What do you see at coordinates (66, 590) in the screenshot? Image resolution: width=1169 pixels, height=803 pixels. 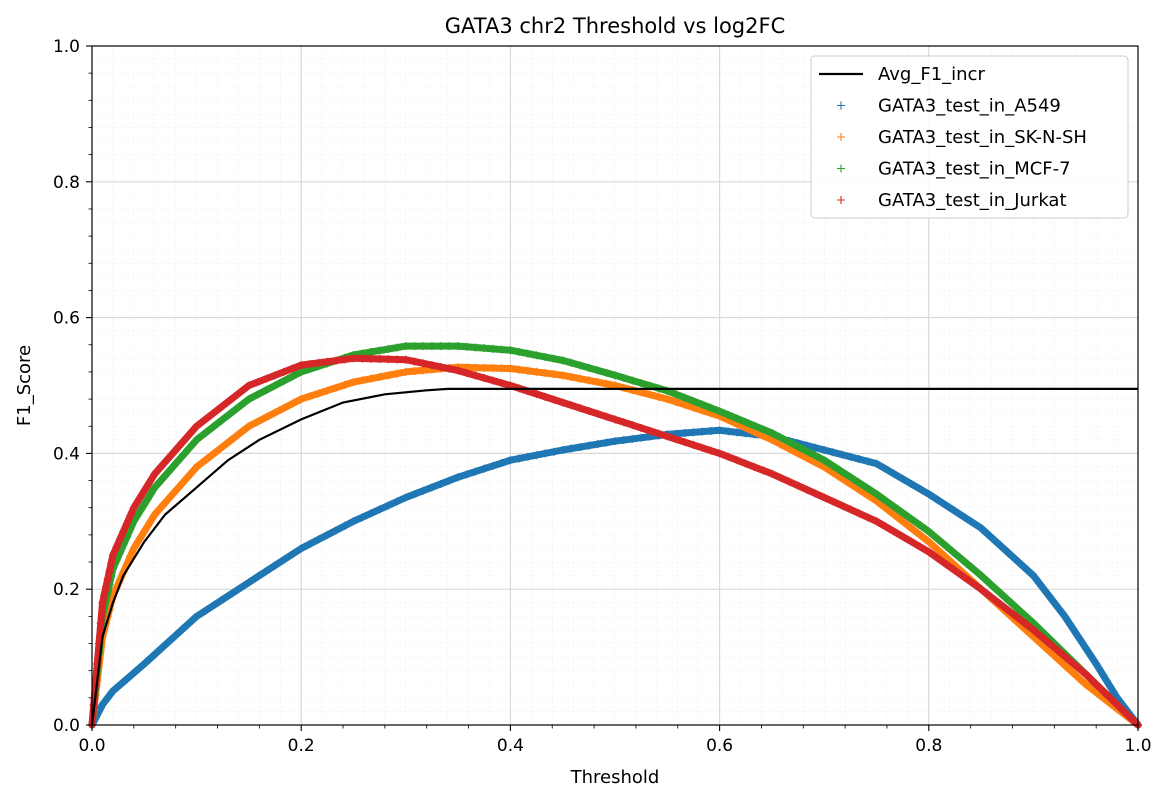 I see `y-tick-label: 0.2` at bounding box center [66, 590].